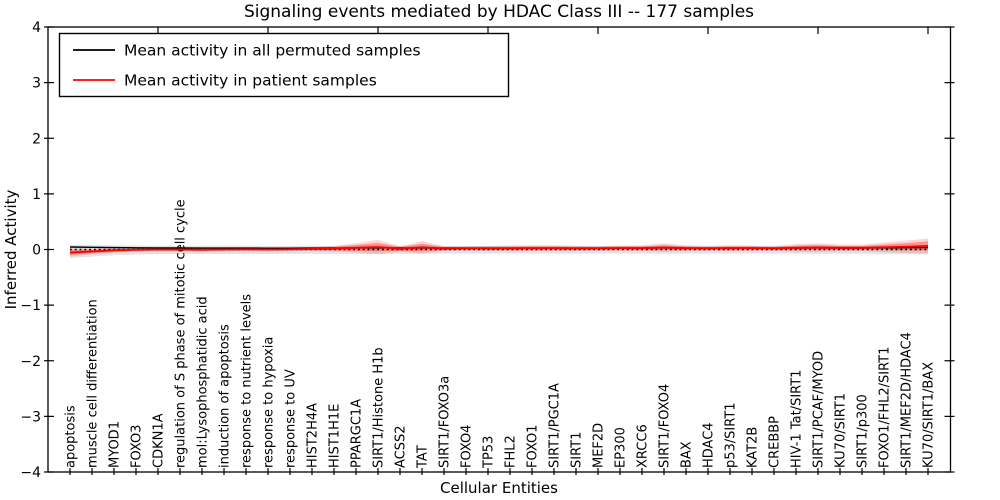 Image resolution: width=1000 pixels, height=500 pixels. What do you see at coordinates (36, 84) in the screenshot?
I see `y-tick-label: 3` at bounding box center [36, 84].